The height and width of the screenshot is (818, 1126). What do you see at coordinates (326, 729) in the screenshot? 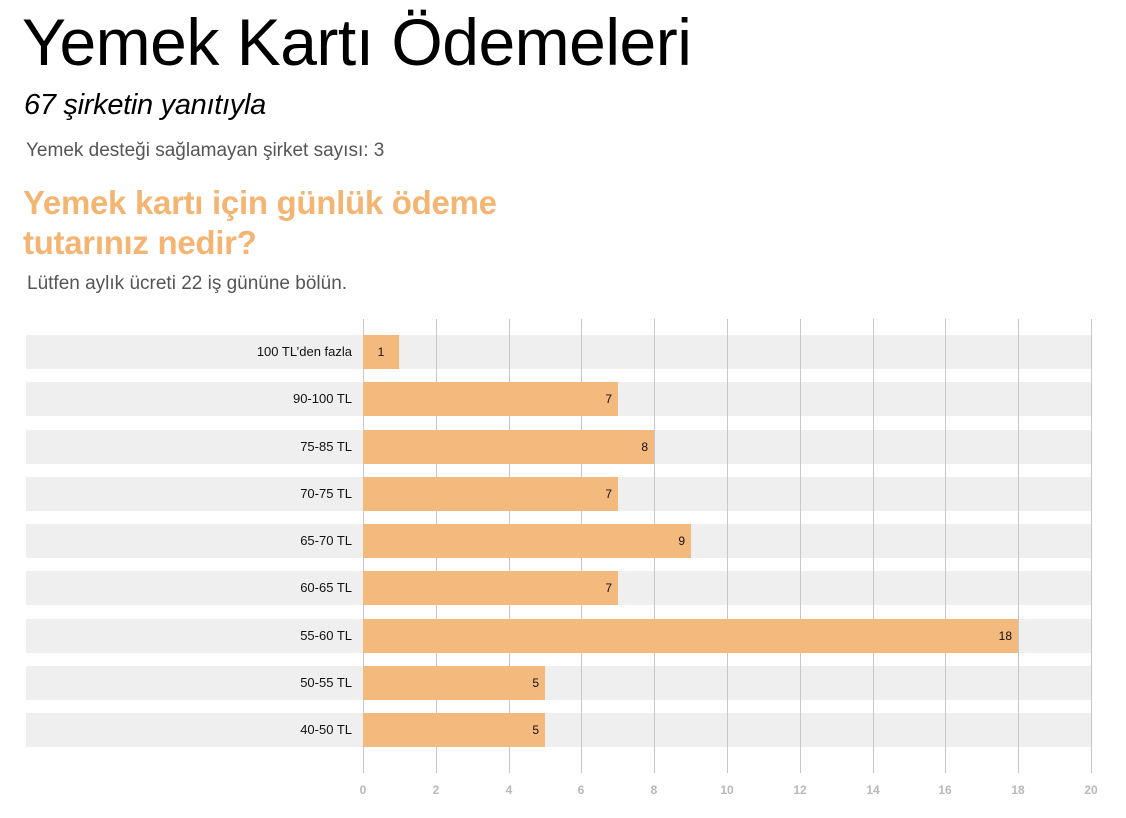
I see `category-label: 40-50 TL` at bounding box center [326, 729].